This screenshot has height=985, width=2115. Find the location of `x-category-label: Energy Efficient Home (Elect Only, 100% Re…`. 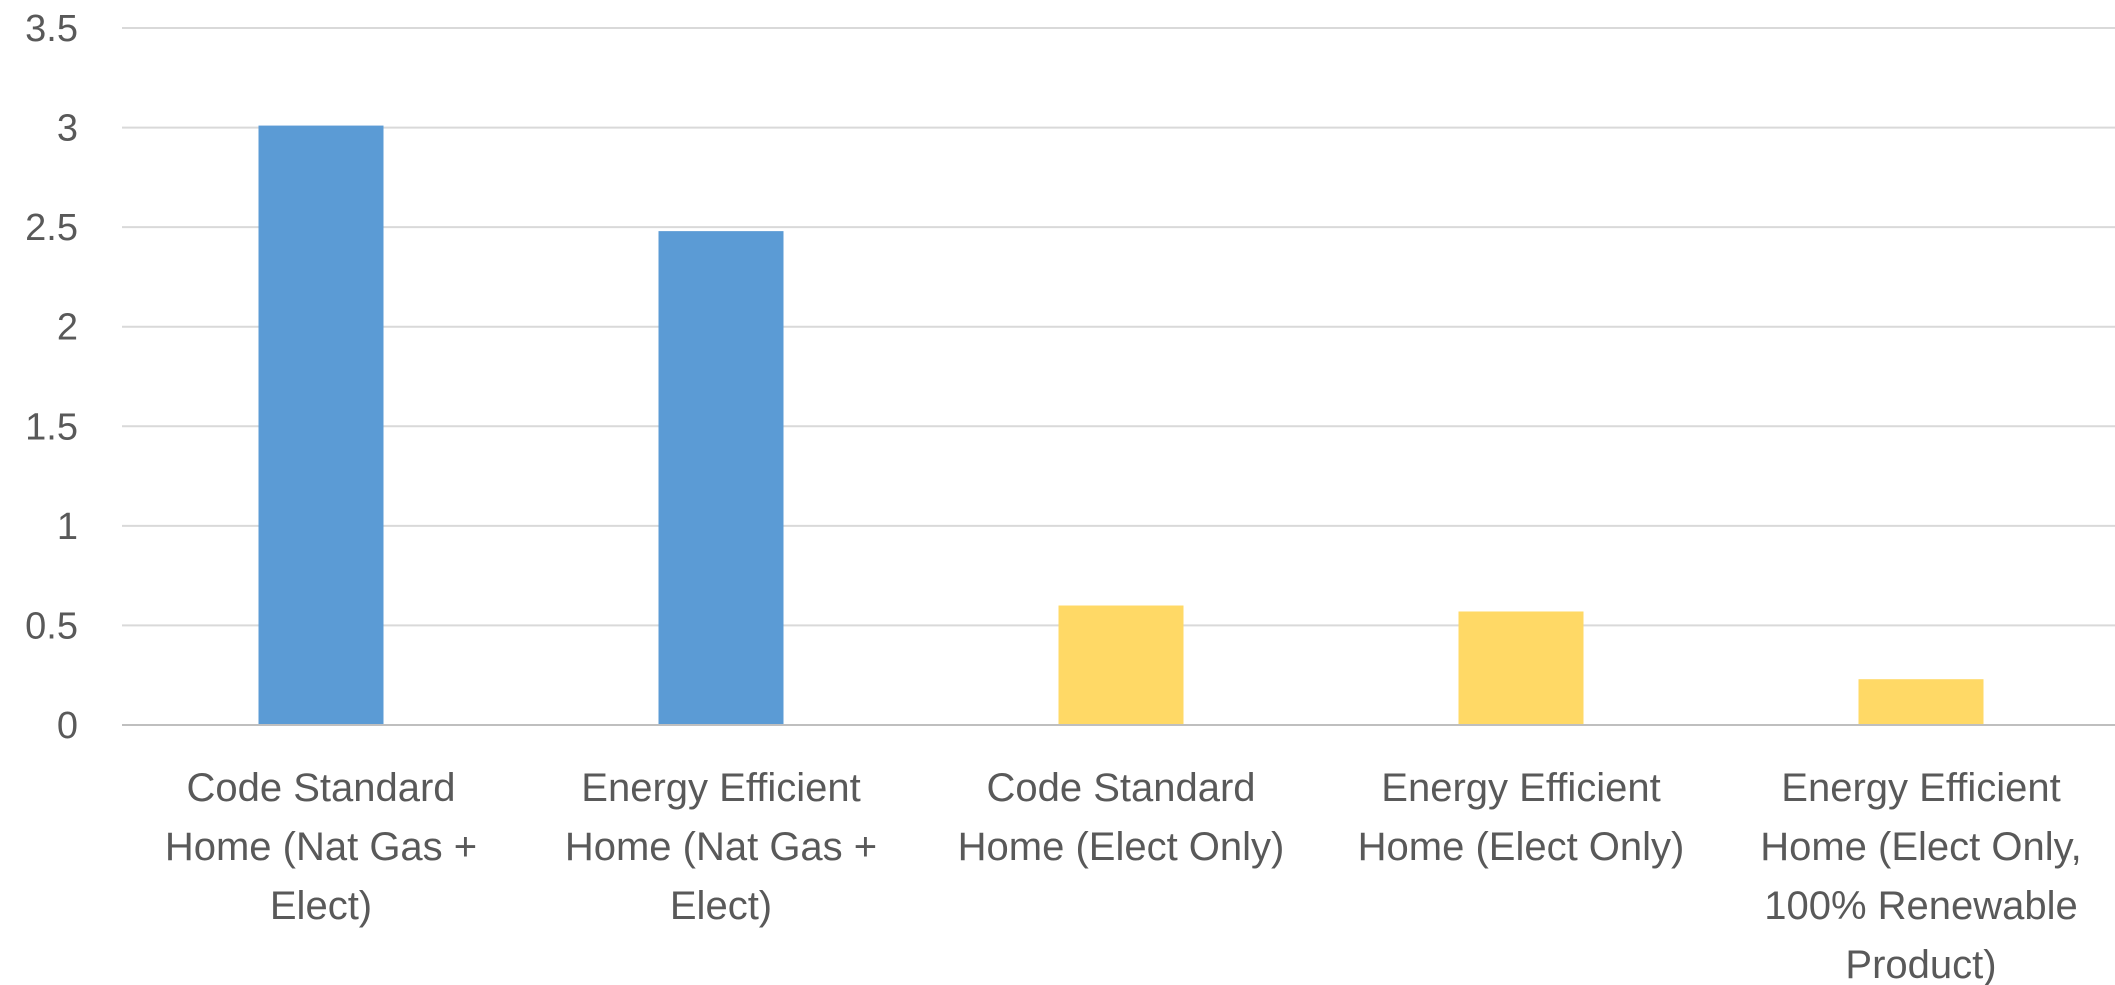

x-category-label: Energy Efficient Home (Elect Only, 100% Re… is located at coordinates (1921, 875).